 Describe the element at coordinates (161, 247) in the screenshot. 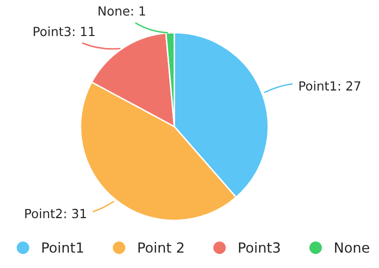

I see `legend-label: Point 2` at that location.